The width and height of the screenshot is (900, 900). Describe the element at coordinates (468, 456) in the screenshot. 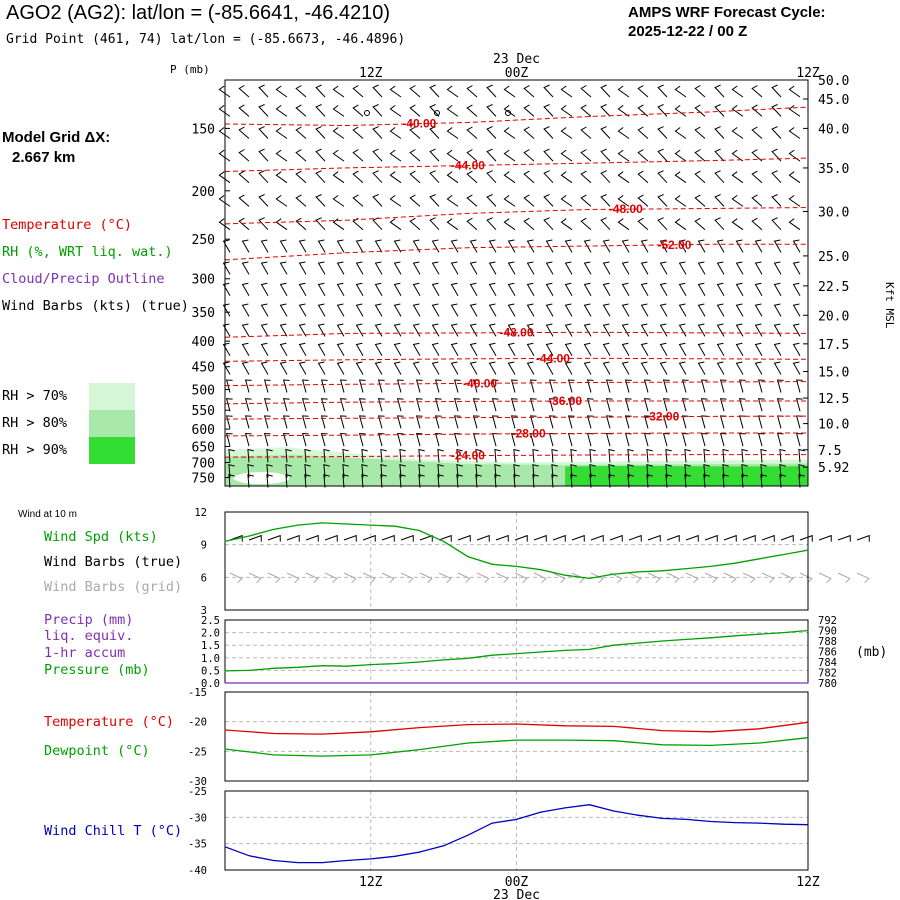

I see `temperature-contour-label: -24.00` at that location.